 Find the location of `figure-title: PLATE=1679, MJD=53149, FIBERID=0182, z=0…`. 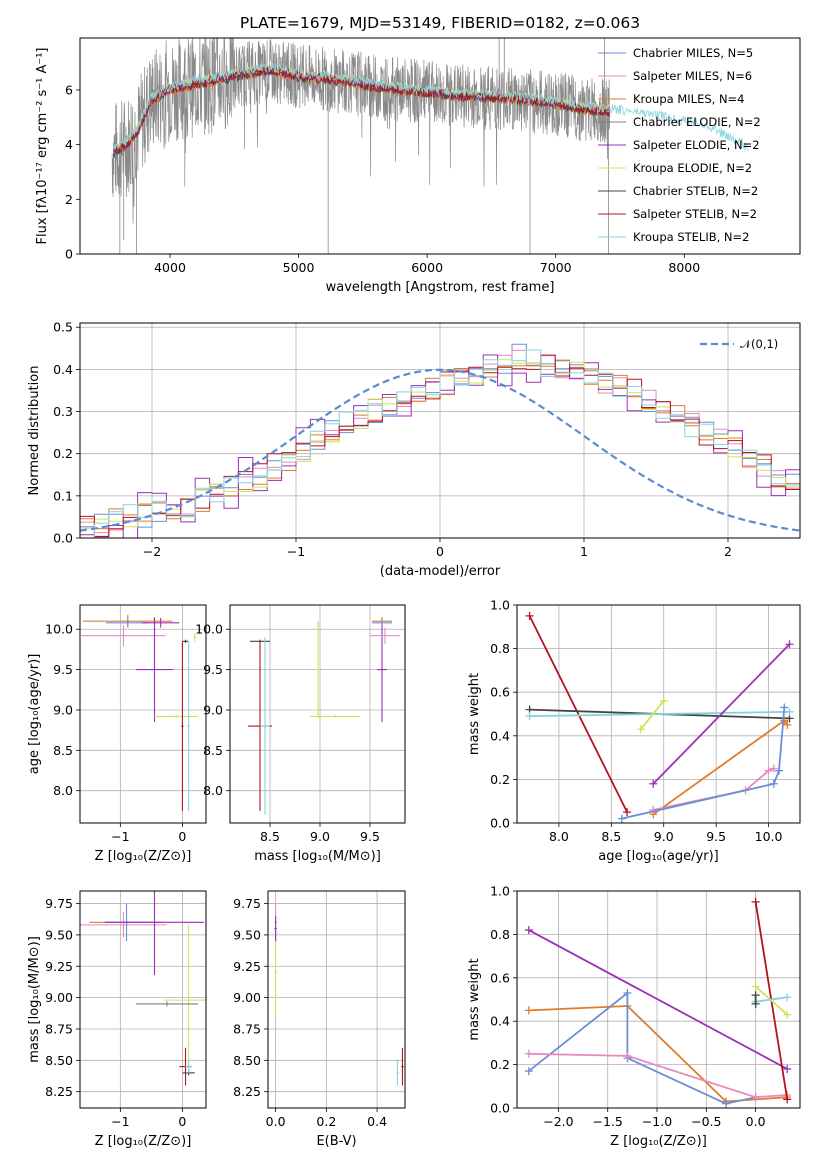

figure-title: PLATE=1679, MJD=53149, FIBERID=0182, z=0… is located at coordinates (440, 23).